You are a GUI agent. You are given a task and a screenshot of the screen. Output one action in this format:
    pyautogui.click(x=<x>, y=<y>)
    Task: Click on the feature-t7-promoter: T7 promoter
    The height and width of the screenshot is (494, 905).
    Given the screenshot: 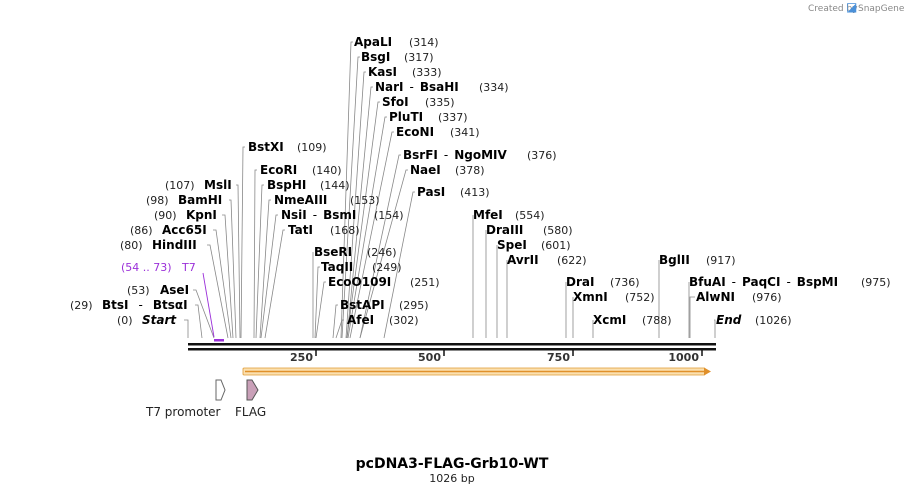 What is the action you would take?
    pyautogui.click(x=185, y=399)
    